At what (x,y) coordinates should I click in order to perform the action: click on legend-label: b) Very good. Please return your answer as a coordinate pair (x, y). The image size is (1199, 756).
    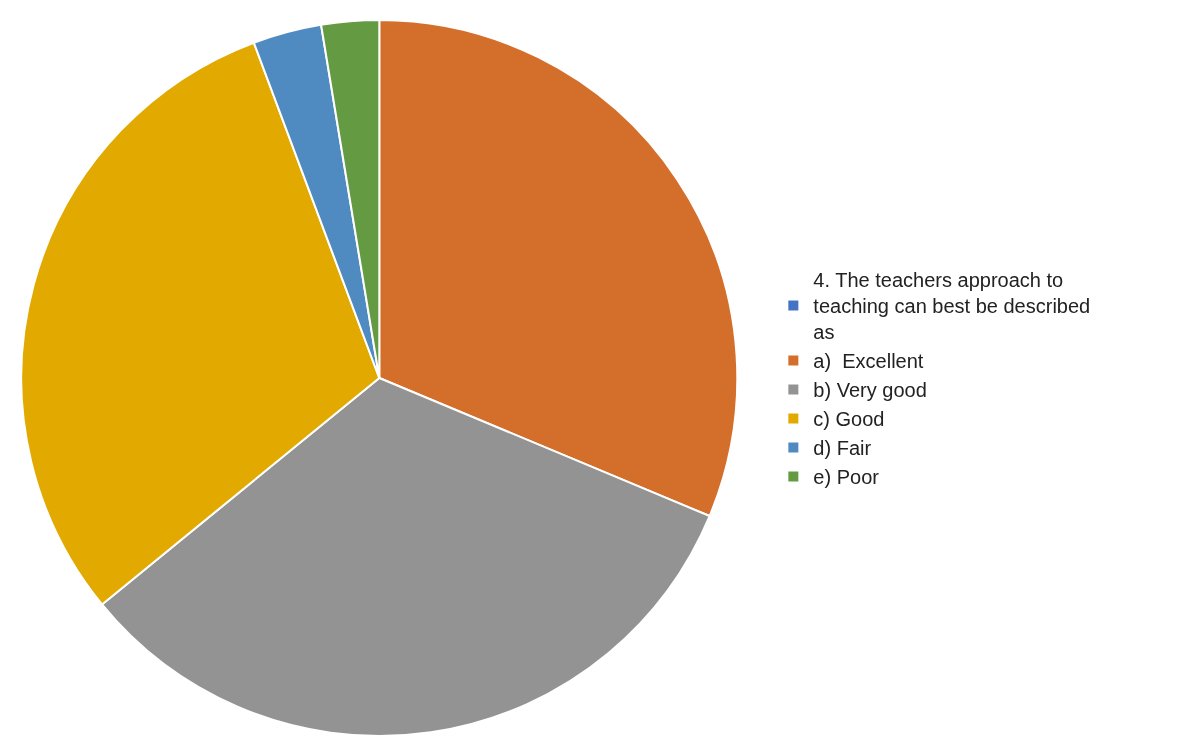
    Looking at the image, I should click on (870, 390).